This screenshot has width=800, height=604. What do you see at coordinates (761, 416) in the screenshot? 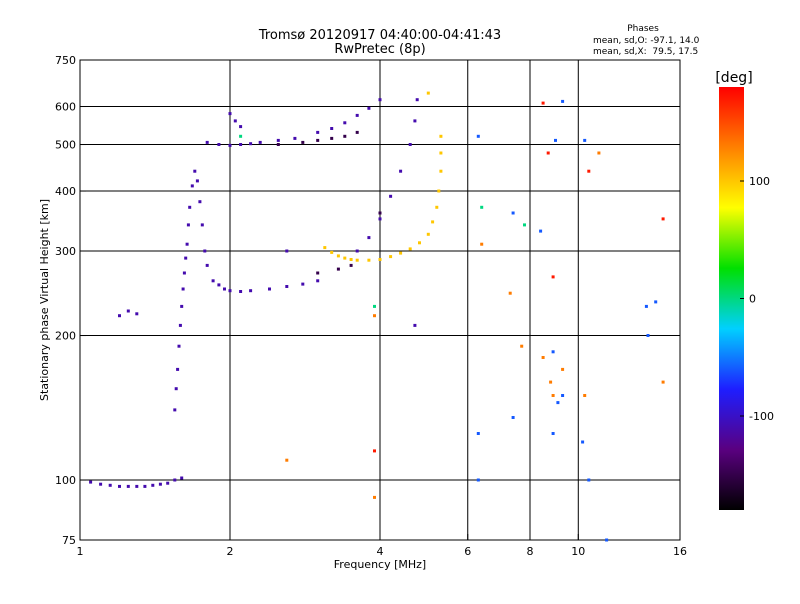
I see `colorbar-tick-label: -100` at bounding box center [761, 416].